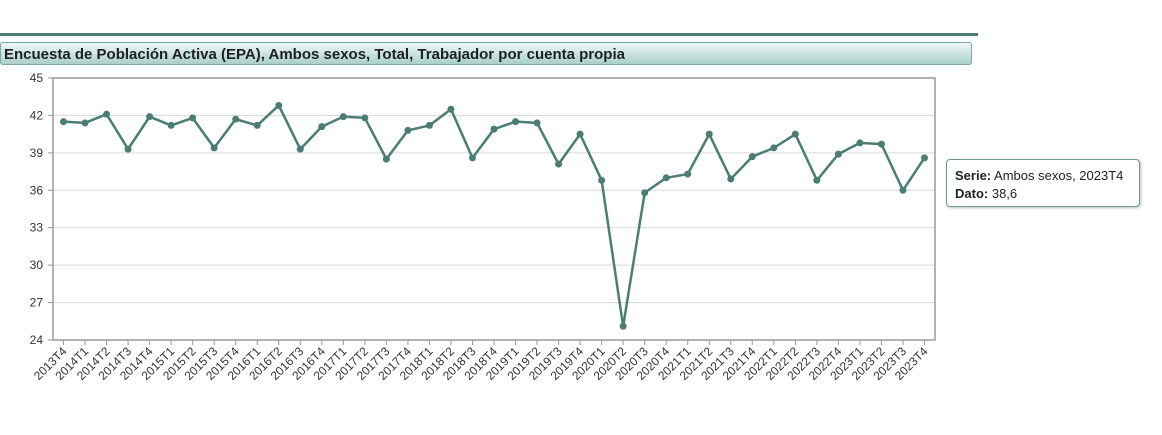  Describe the element at coordinates (41, 209) in the screenshot. I see `y-axis: 24 27 30 33 36 39 42 45` at that location.